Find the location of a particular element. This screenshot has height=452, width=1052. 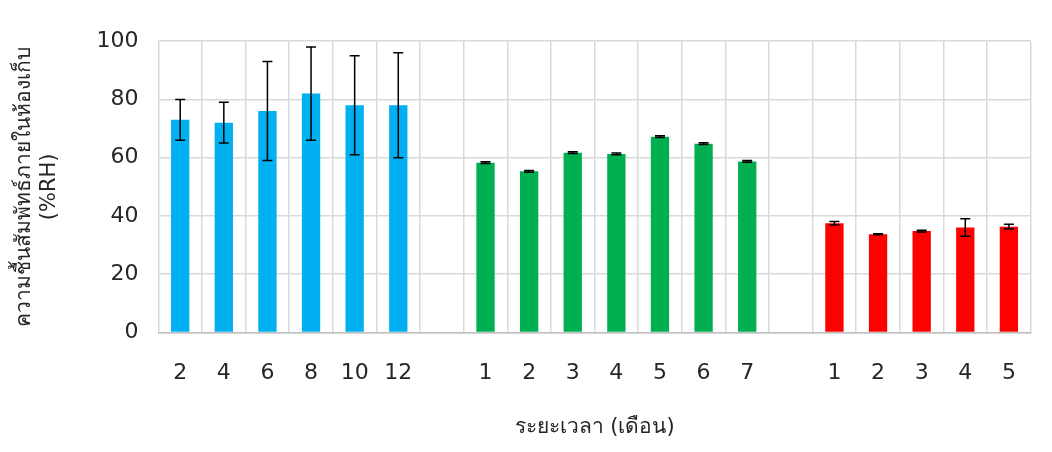

y-tick-label: 40 is located at coordinates (124, 214).